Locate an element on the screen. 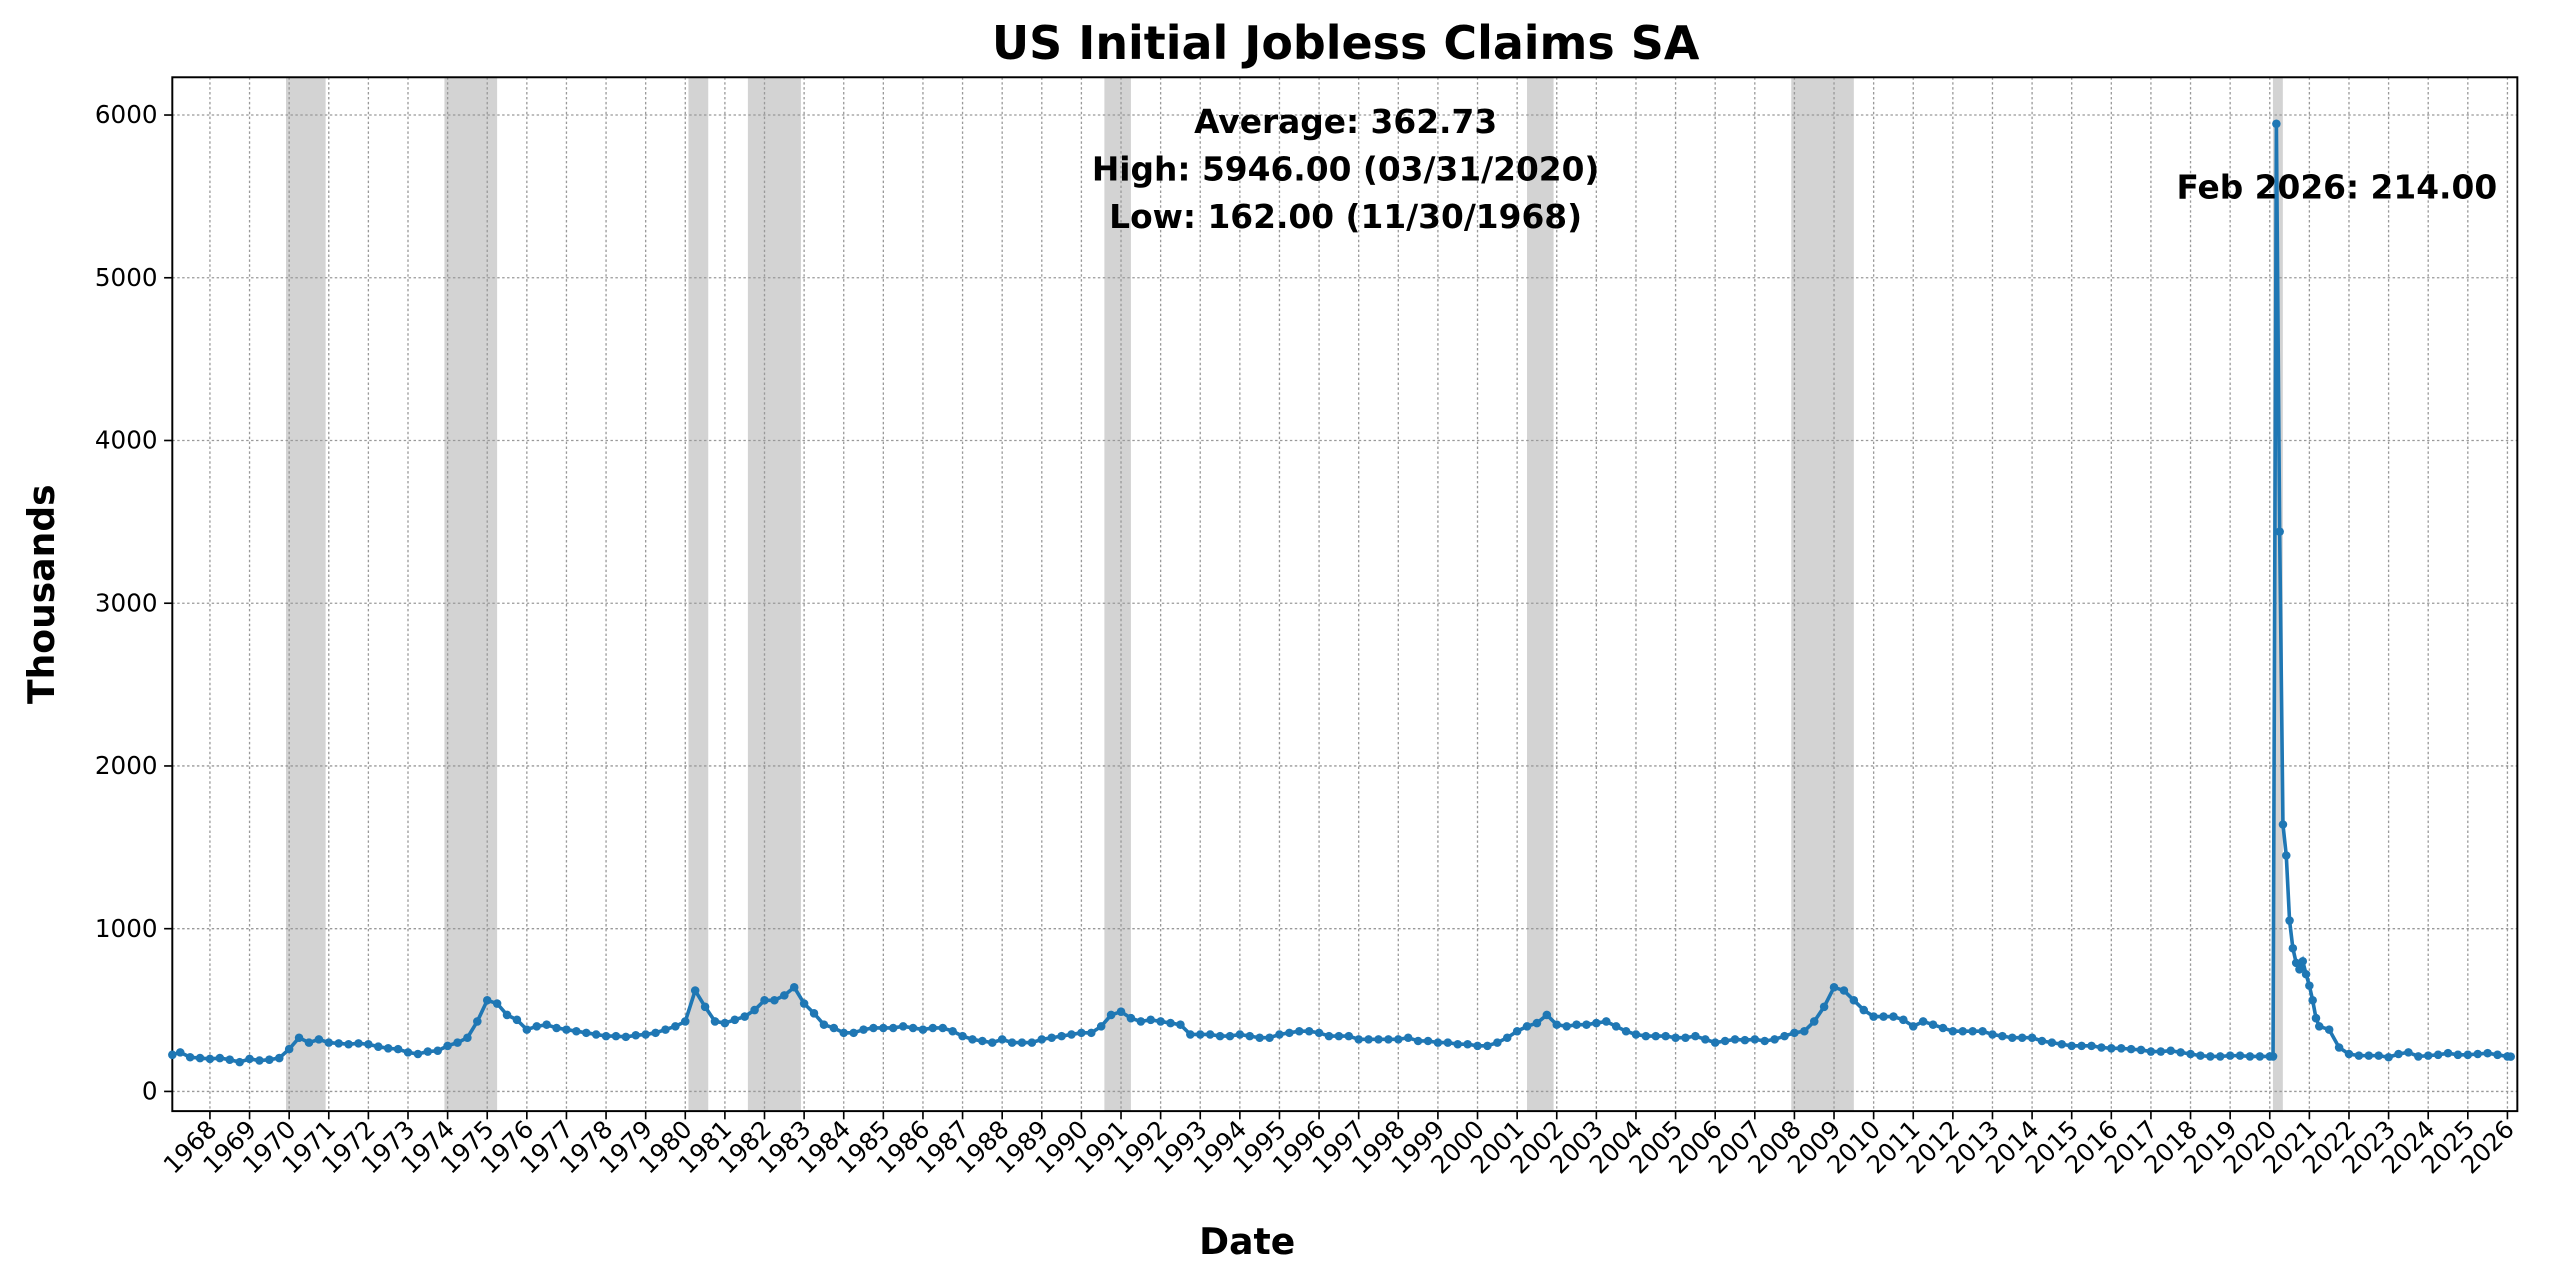  last-value-annotation: Feb 2026: 214.00 is located at coordinates (2336, 188).